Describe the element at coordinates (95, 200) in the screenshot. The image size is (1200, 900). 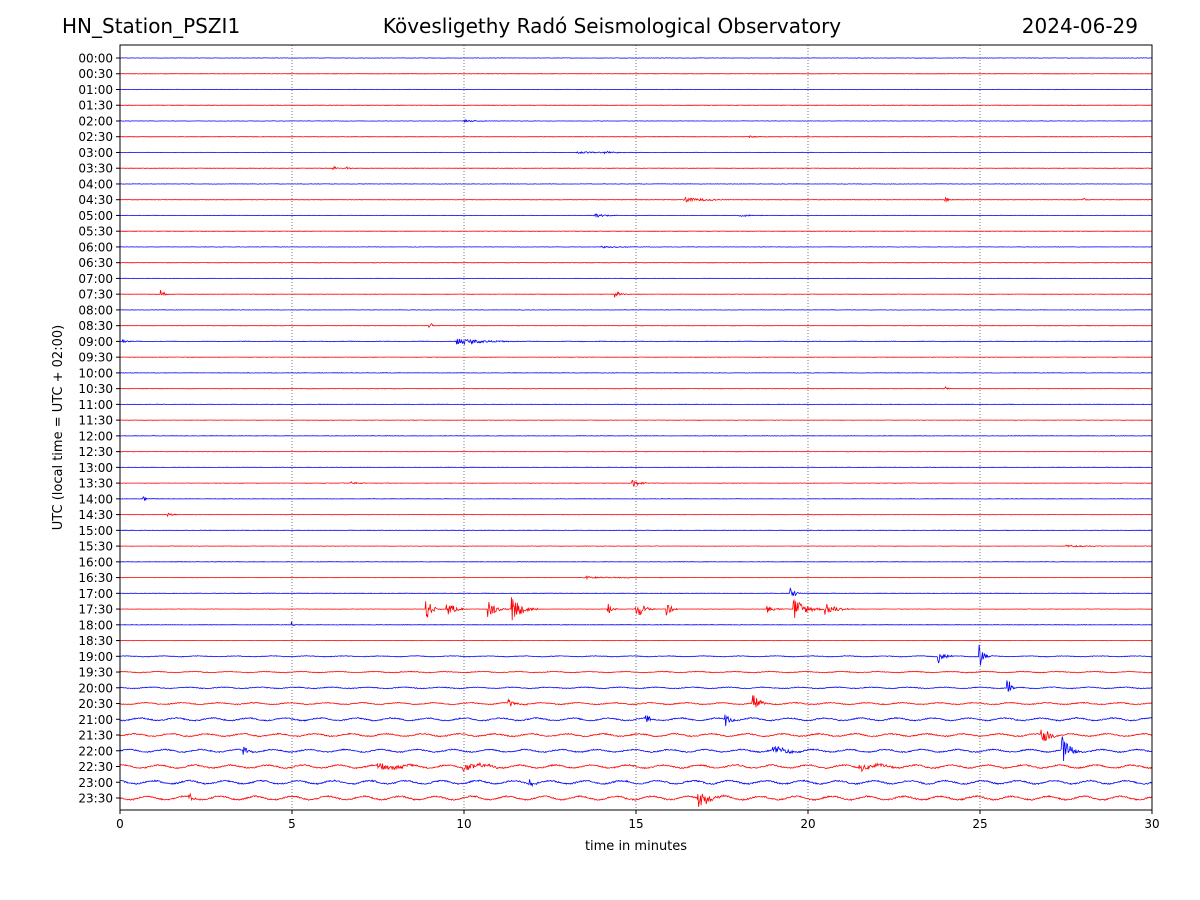
I see `y-tick-label: 04:30` at that location.